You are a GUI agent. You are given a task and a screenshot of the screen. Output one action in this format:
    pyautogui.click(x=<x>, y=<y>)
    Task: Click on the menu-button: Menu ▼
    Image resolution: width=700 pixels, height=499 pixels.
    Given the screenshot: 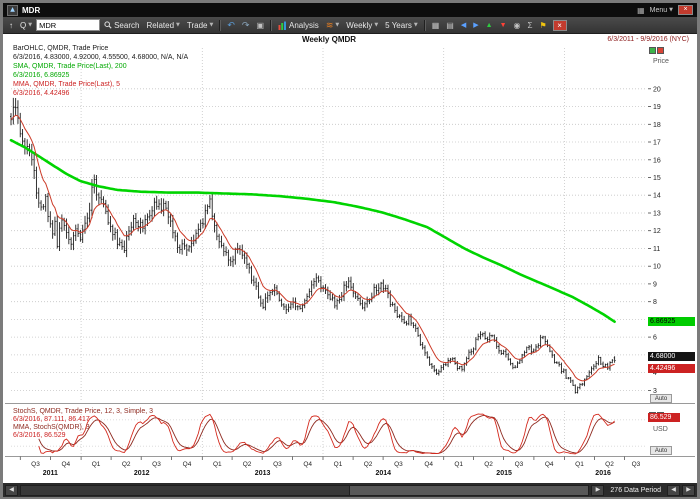 What is the action you would take?
    pyautogui.click(x=661, y=10)
    